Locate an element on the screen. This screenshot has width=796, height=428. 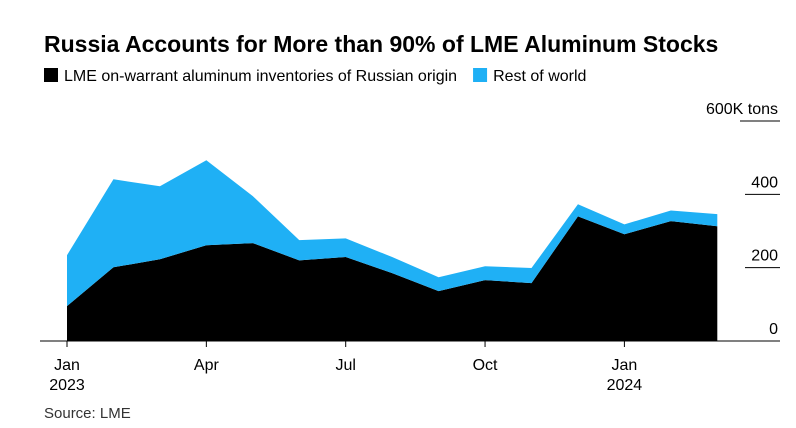
legend-label: Rest of world is located at coordinates (539, 76).